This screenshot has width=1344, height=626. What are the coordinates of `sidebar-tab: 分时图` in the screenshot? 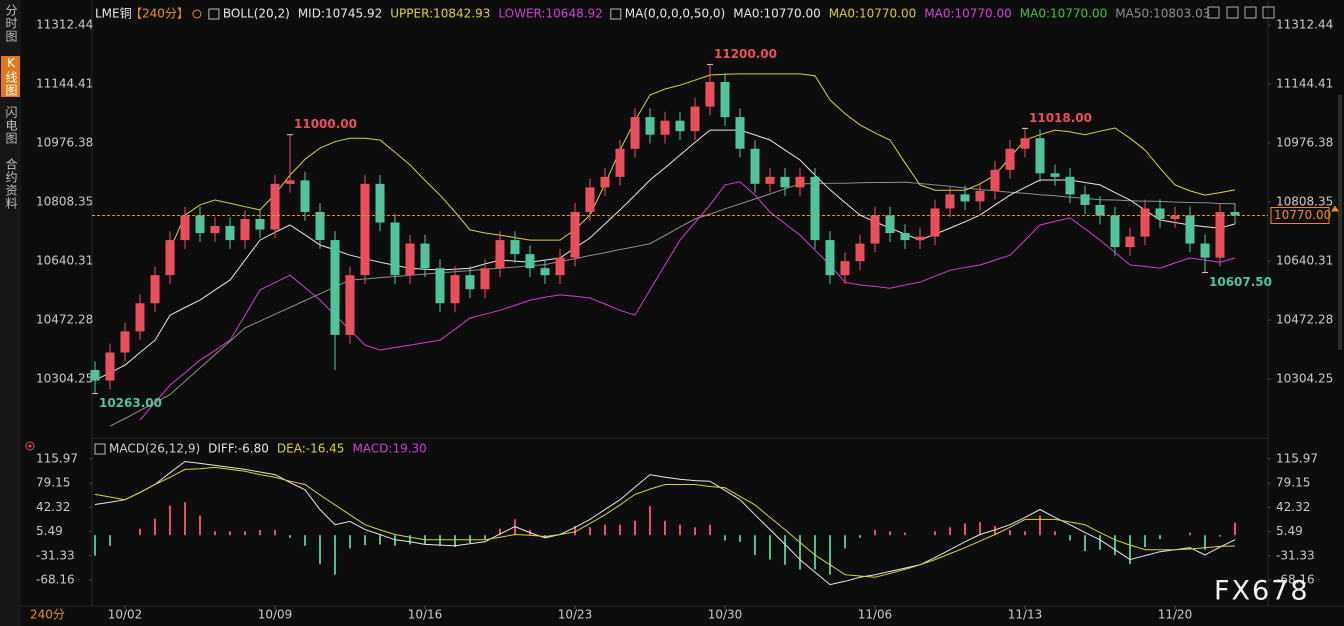 It's located at (11, 23).